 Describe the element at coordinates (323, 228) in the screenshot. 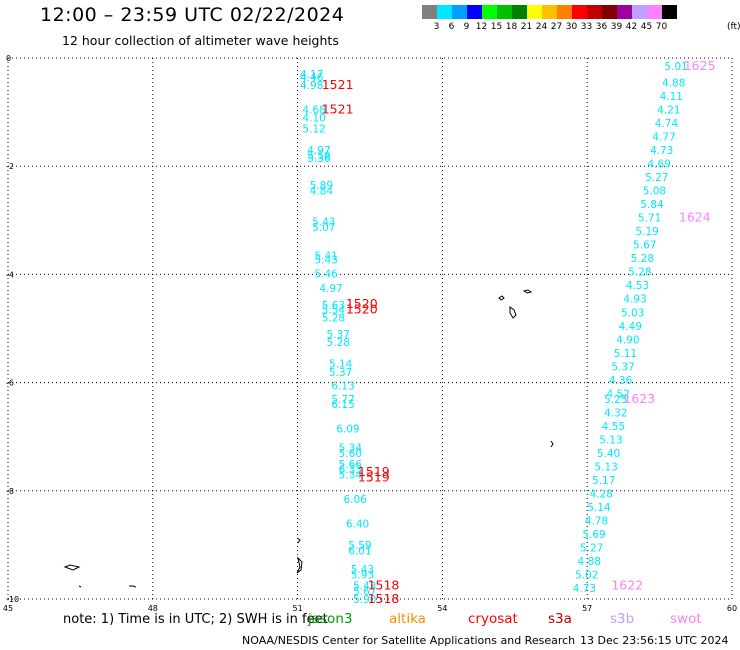

I see `data-label: 5.07` at that location.